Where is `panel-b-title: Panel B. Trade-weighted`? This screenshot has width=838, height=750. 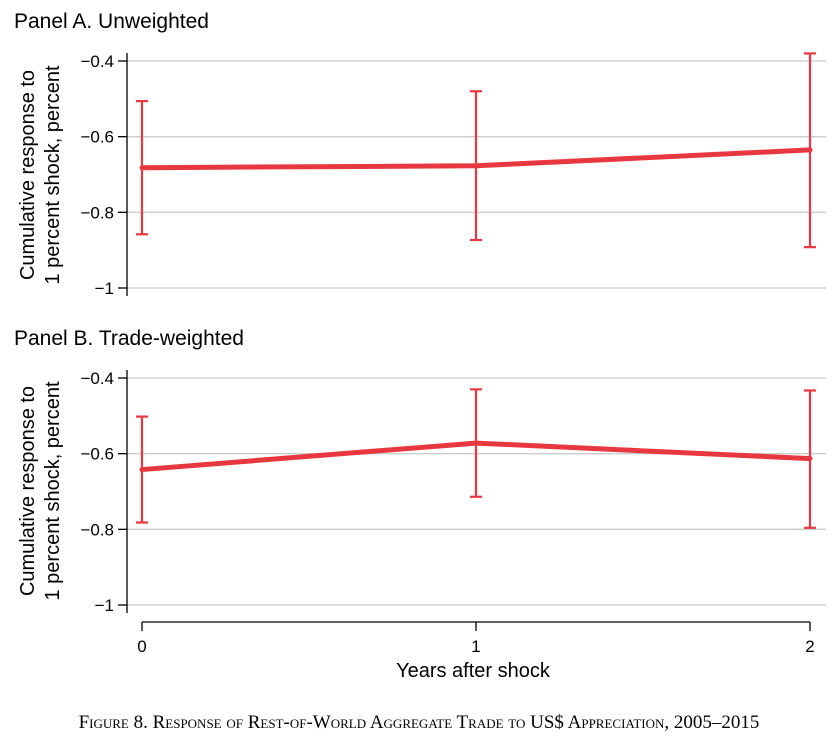
panel-b-title: Panel B. Trade-weighted is located at coordinates (129, 338).